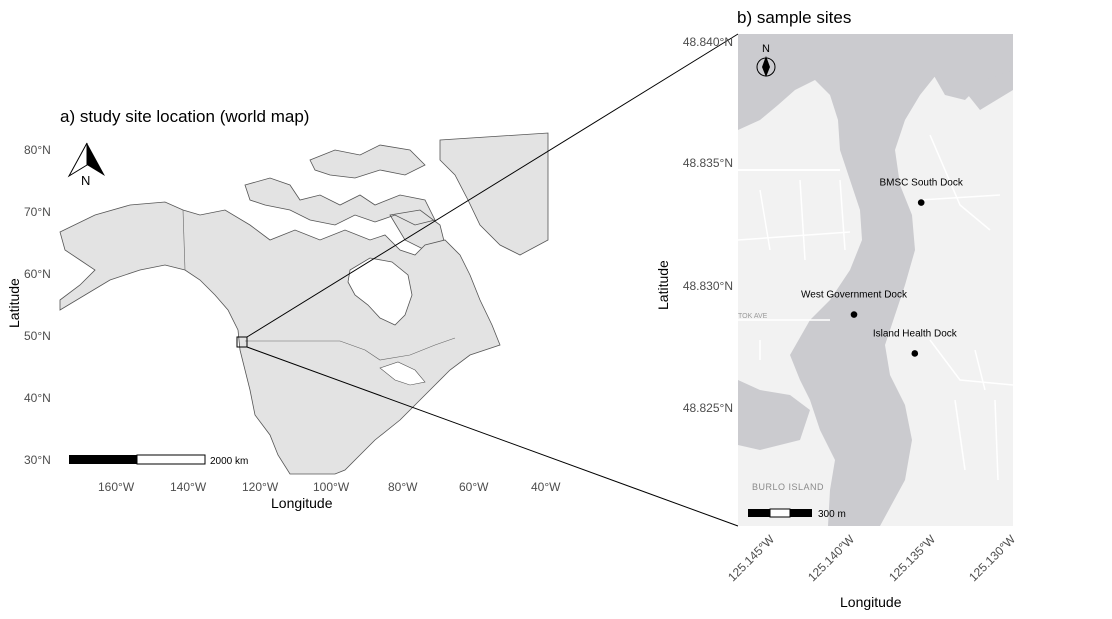  Describe the element at coordinates (854, 295) in the screenshot. I see `site-label: West Government Dock` at that location.